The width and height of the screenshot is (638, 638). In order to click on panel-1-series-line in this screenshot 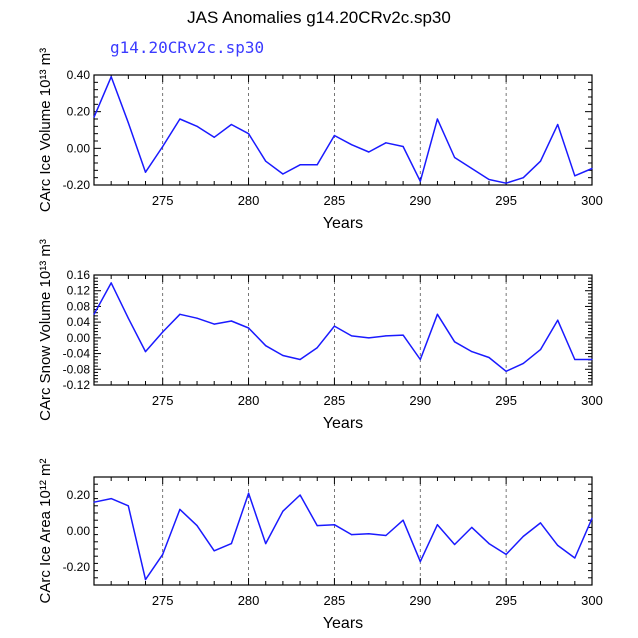, I will do `click(343, 130)`.